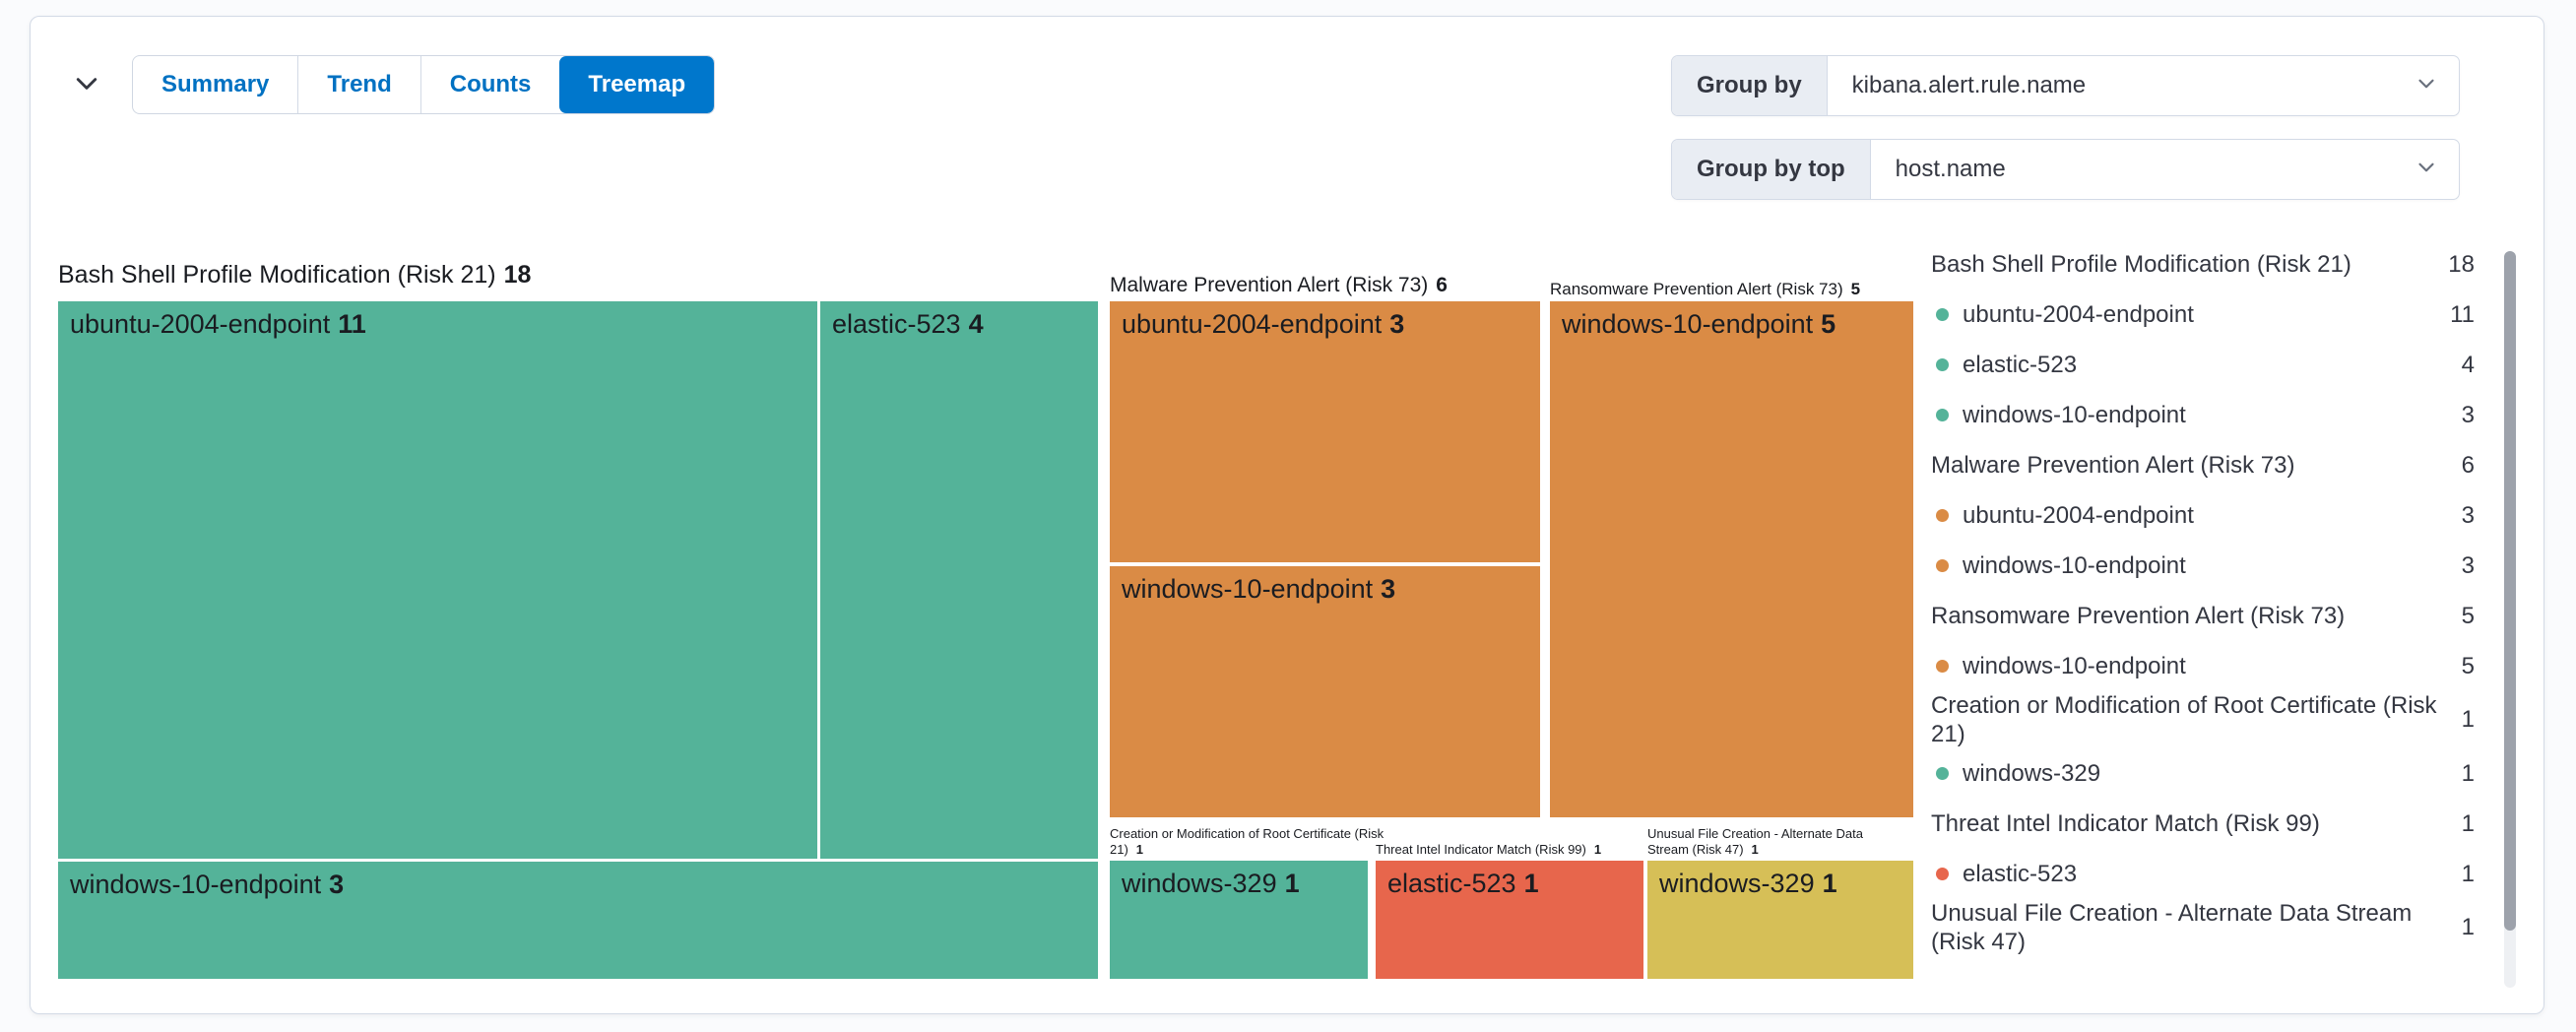 The image size is (2576, 1032). Describe the element at coordinates (1263, 324) in the screenshot. I see `tile-label: ubuntu-2004-endpoint 3` at that location.